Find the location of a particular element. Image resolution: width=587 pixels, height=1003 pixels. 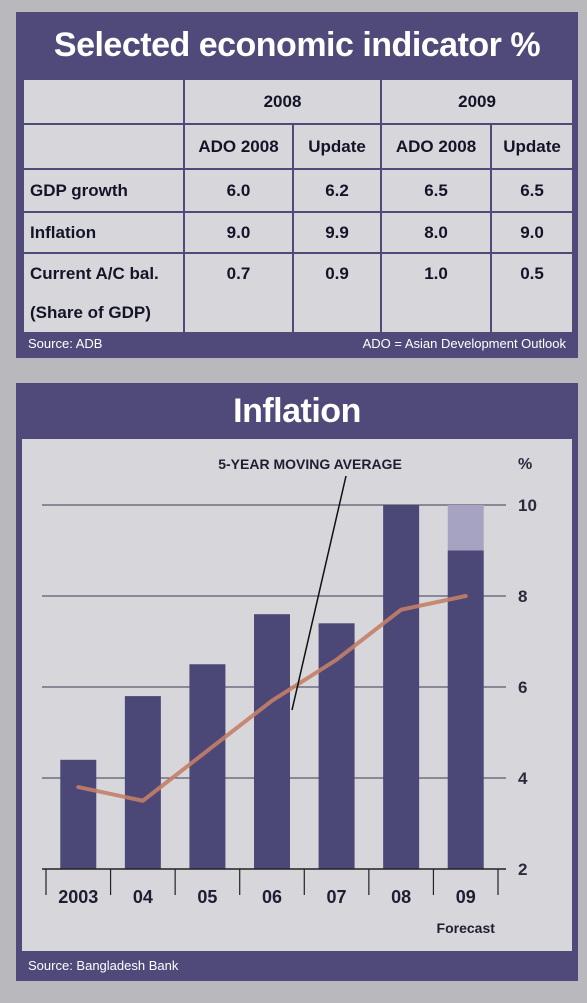

table-sub-header-row: ADO 2008 Update ADO 2008 Update is located at coordinates (298, 147).